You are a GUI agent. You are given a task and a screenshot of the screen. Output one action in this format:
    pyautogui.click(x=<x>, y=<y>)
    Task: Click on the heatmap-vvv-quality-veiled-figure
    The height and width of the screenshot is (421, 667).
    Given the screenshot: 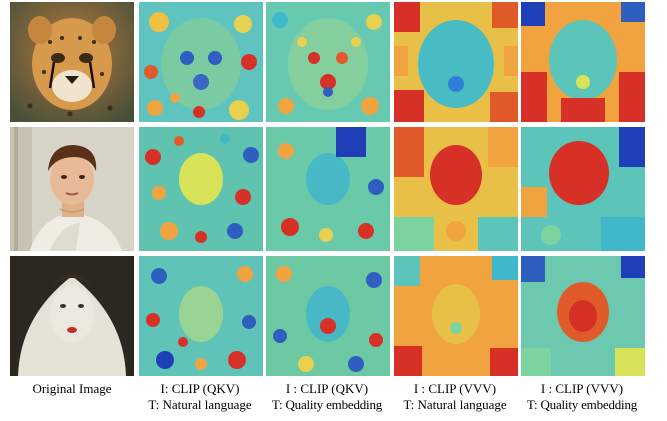 What is the action you would take?
    pyautogui.click(x=583, y=316)
    